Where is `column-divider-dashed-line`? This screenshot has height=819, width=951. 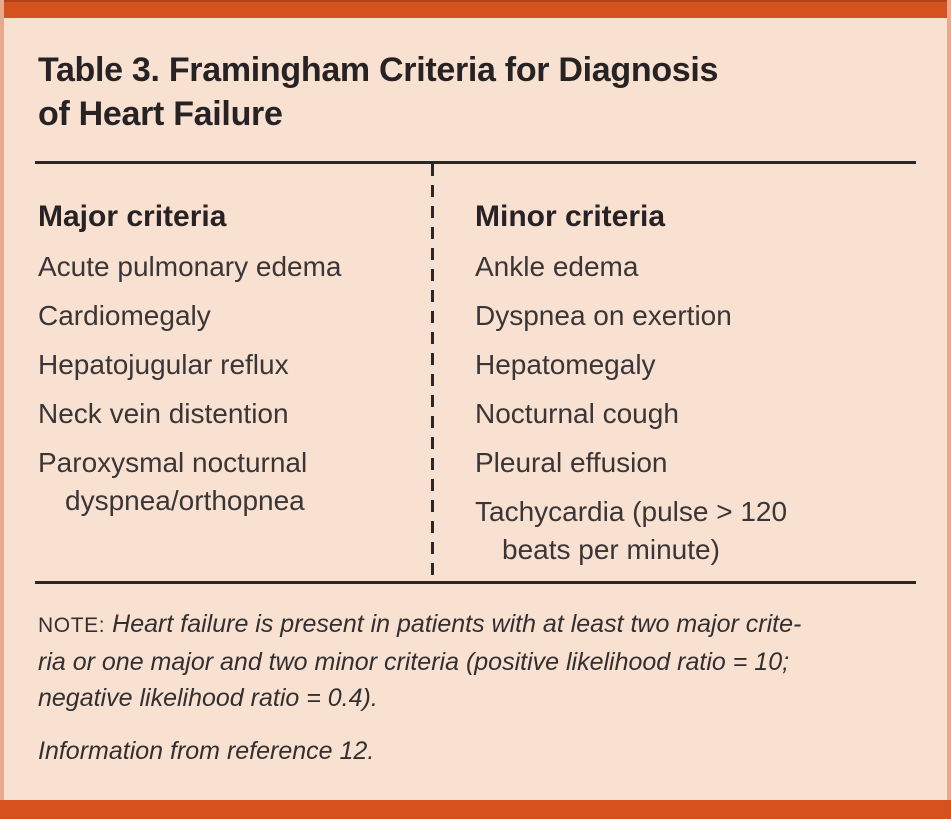 column-divider-dashed-line is located at coordinates (432, 372).